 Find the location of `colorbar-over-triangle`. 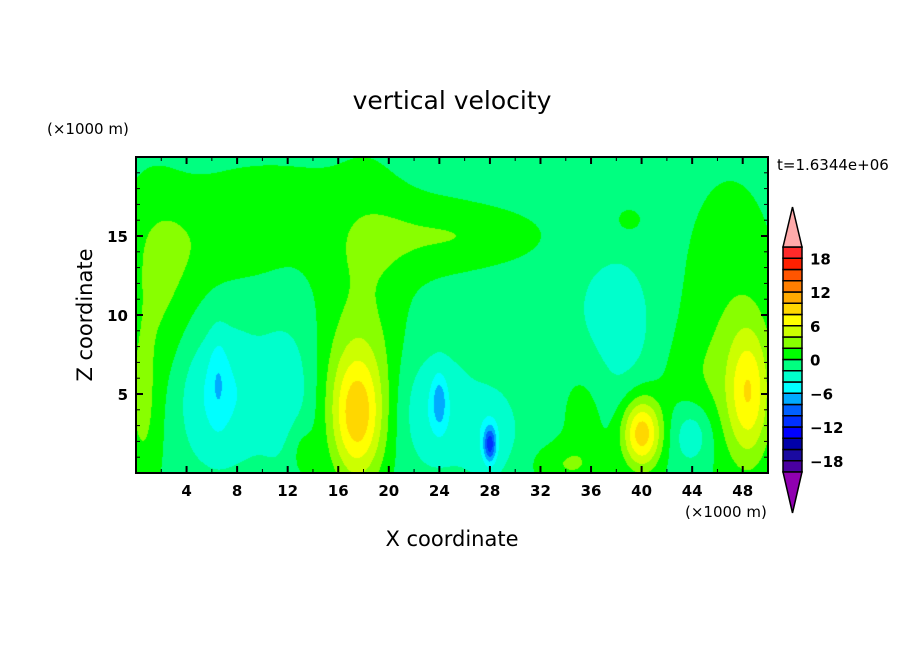

colorbar-over-triangle is located at coordinates (792, 227).